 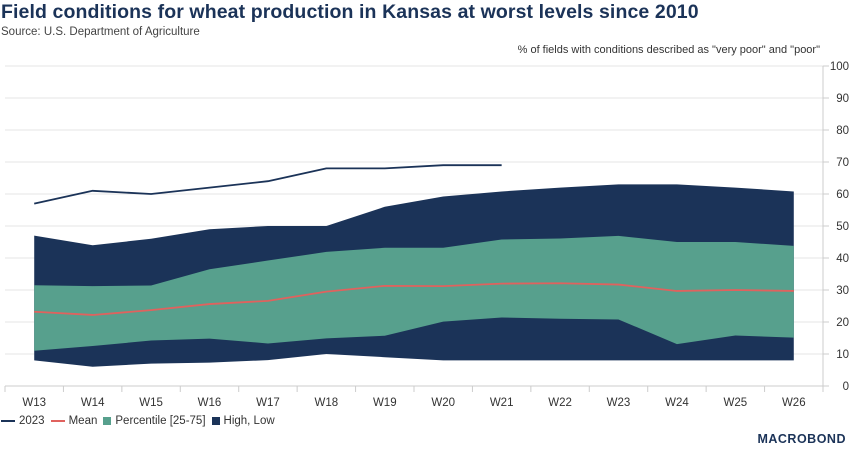 I want to click on x-tick-label: W22, so click(x=560, y=403).